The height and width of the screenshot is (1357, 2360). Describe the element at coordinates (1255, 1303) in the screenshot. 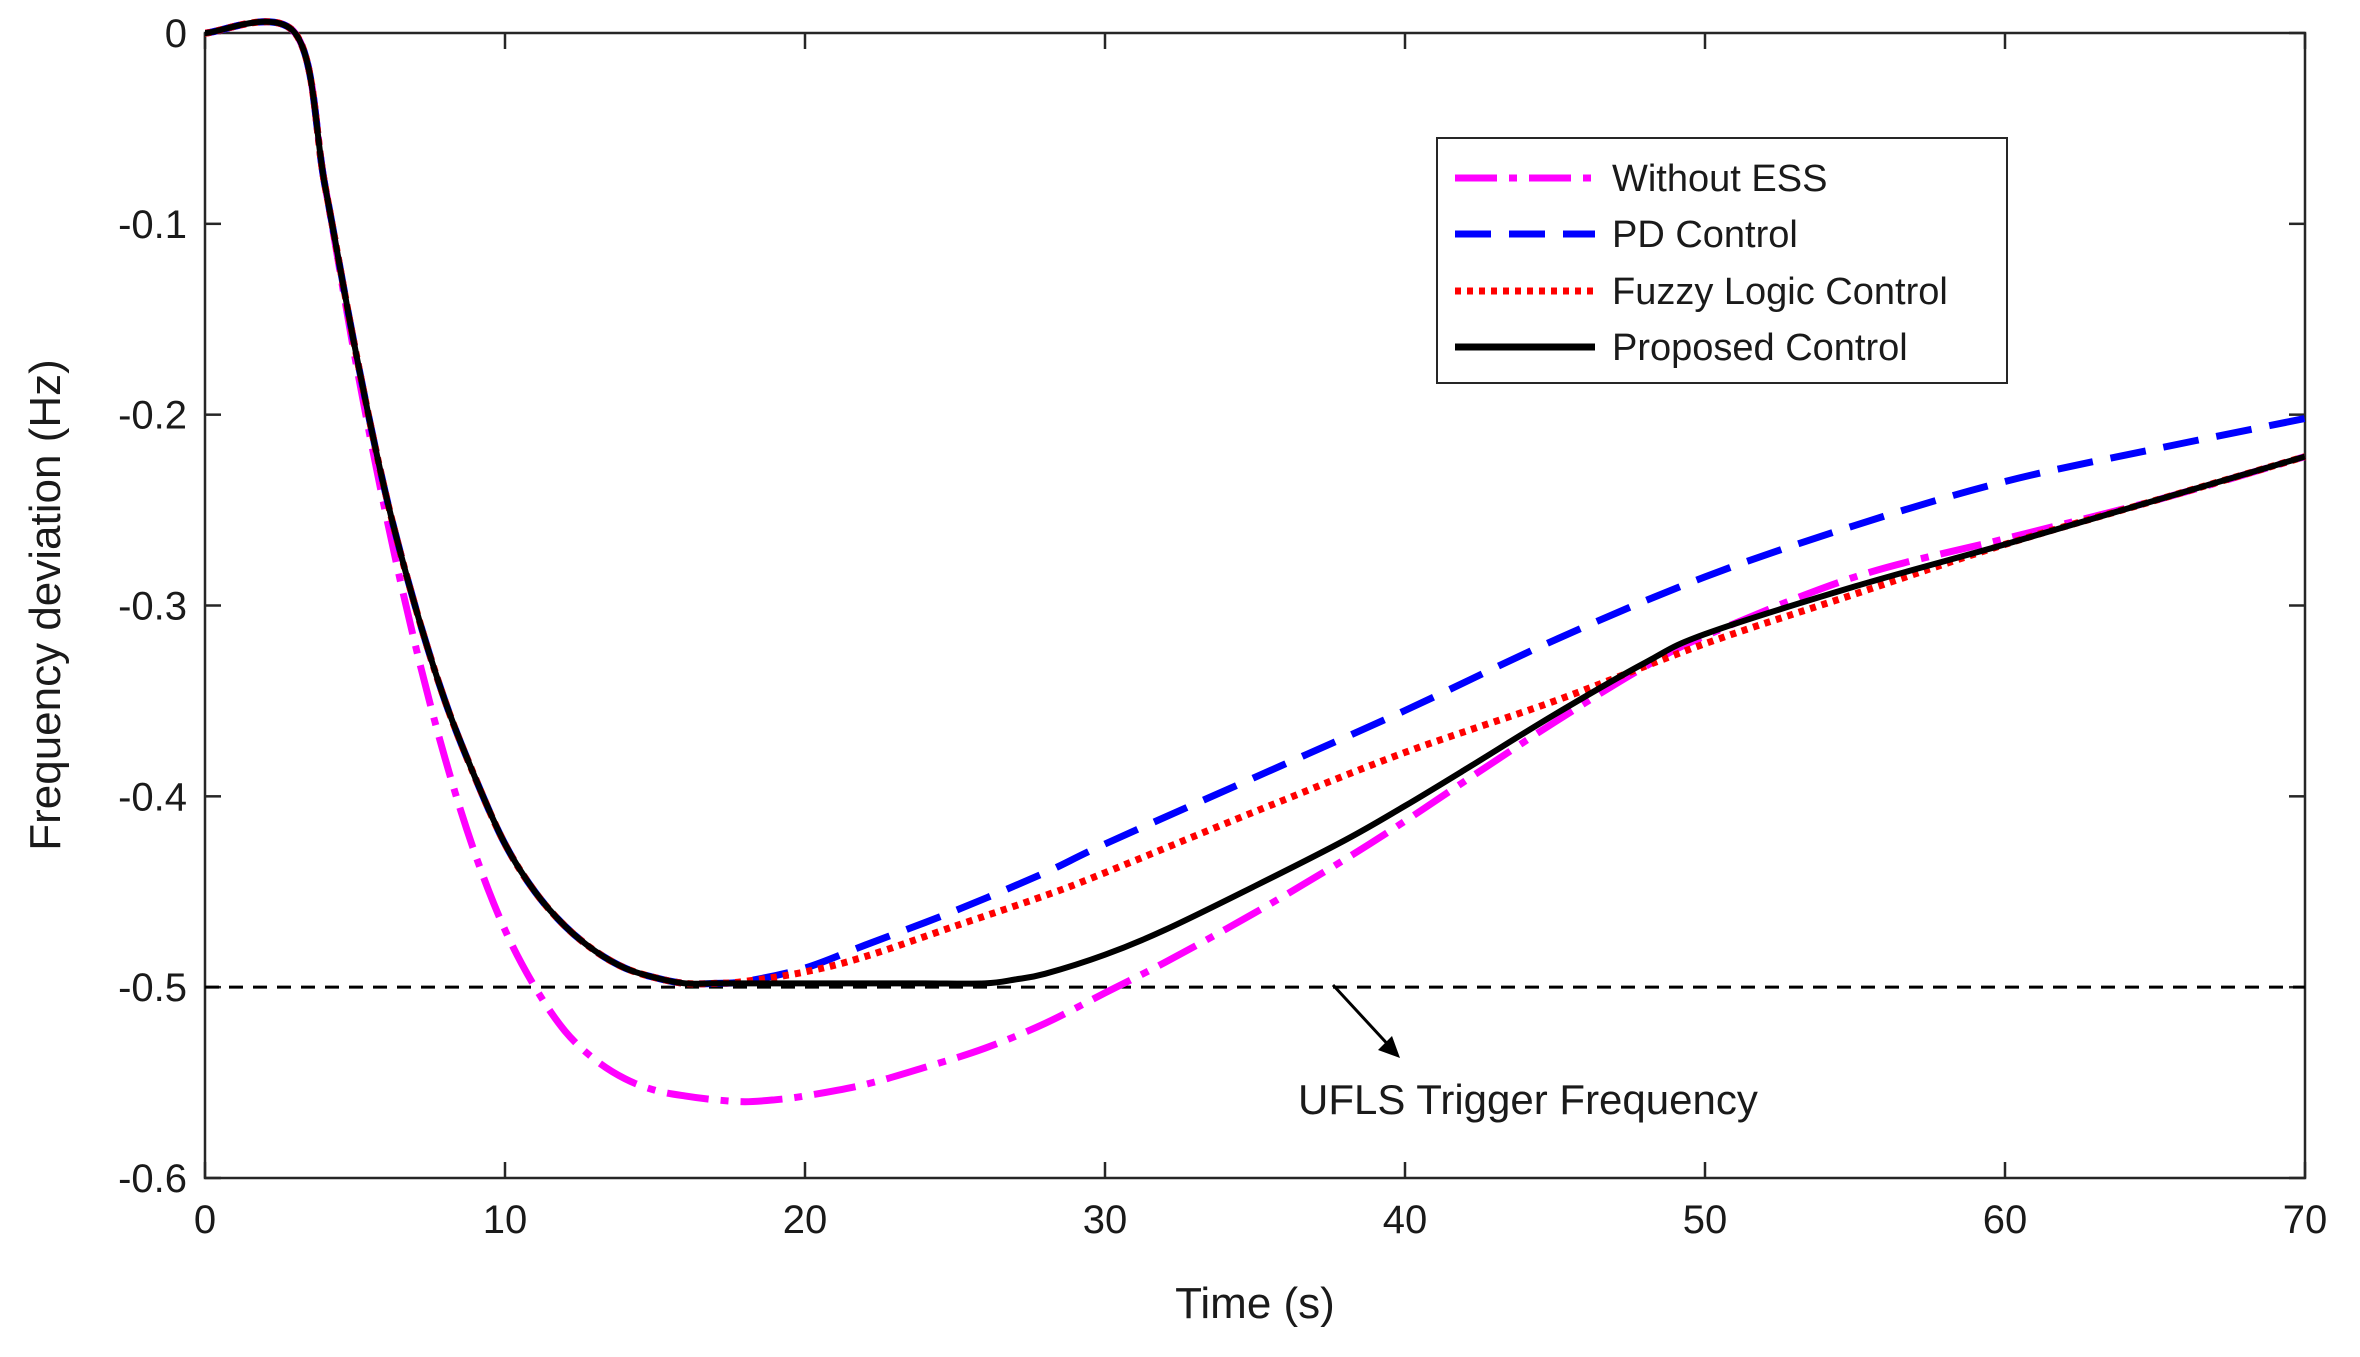

I see `x-axis-label: Time (s)` at that location.